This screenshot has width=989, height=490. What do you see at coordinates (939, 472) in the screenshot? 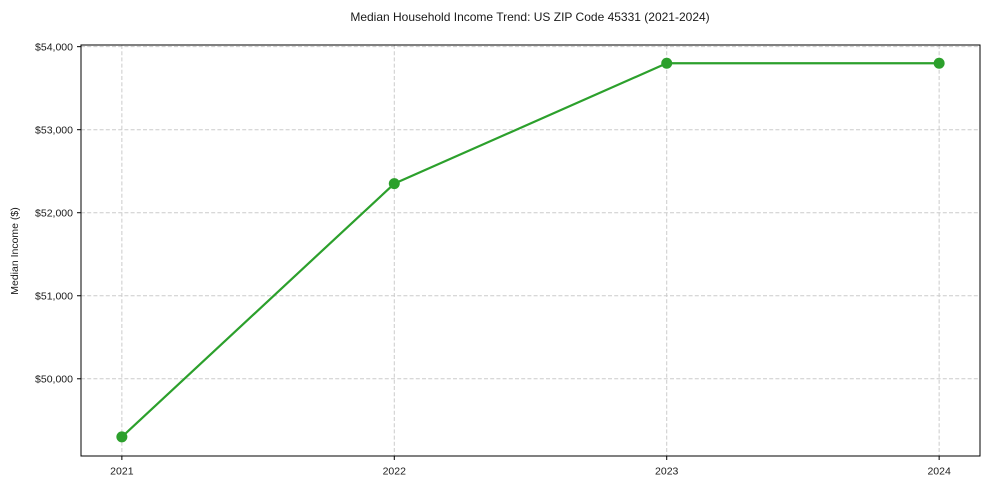
I see `x-tick-label: 2024` at bounding box center [939, 472].